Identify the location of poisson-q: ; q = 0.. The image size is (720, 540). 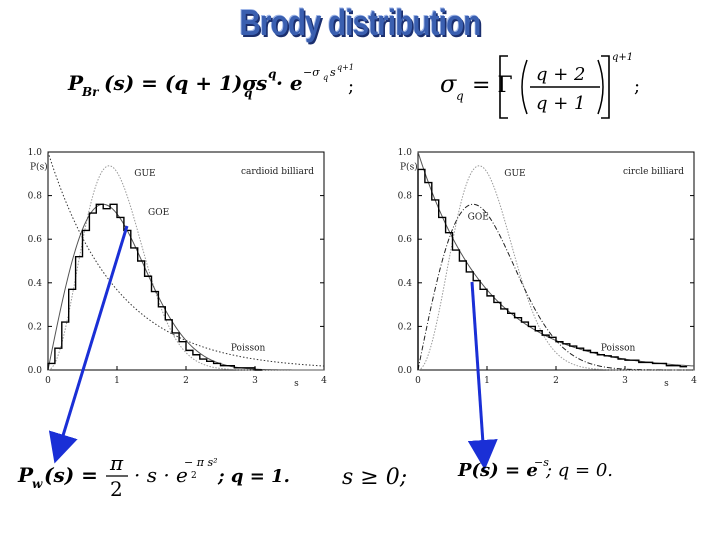
(579, 470).